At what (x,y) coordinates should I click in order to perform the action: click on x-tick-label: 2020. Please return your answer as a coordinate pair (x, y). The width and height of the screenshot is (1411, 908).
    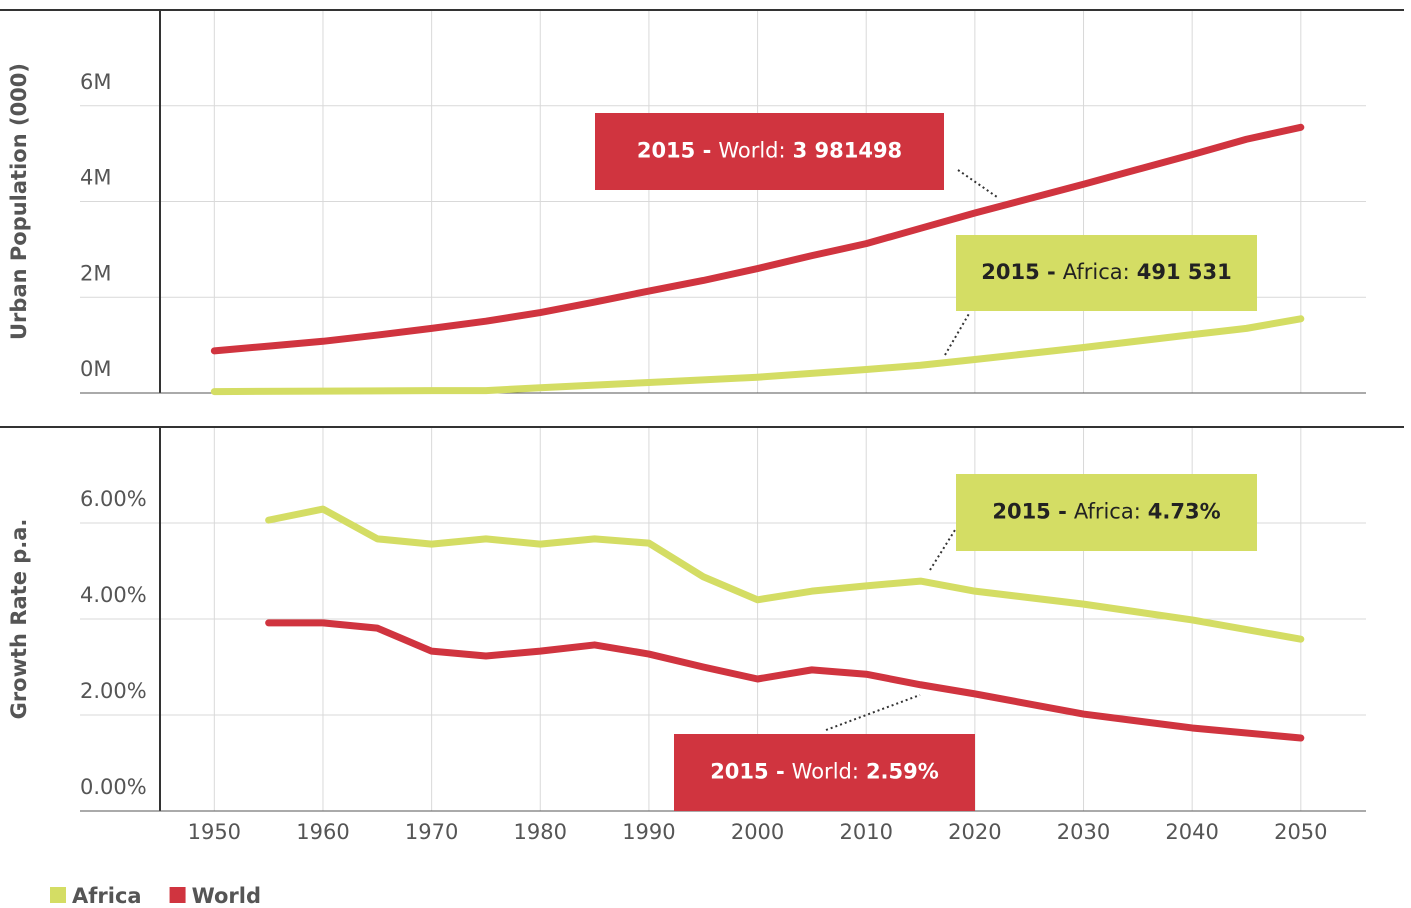
    Looking at the image, I should click on (974, 832).